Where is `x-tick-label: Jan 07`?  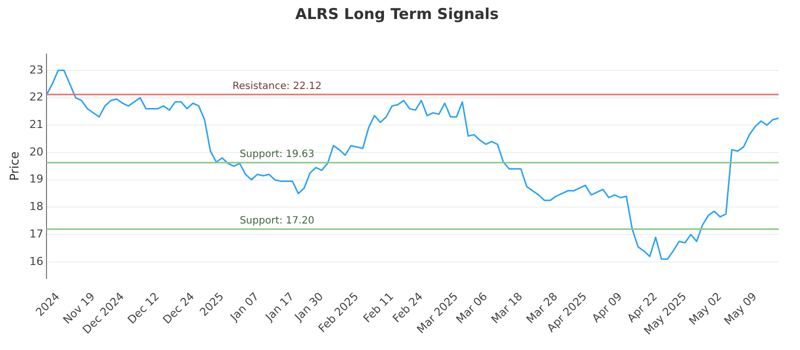 x-tick-label: Jan 07 is located at coordinates (244, 307).